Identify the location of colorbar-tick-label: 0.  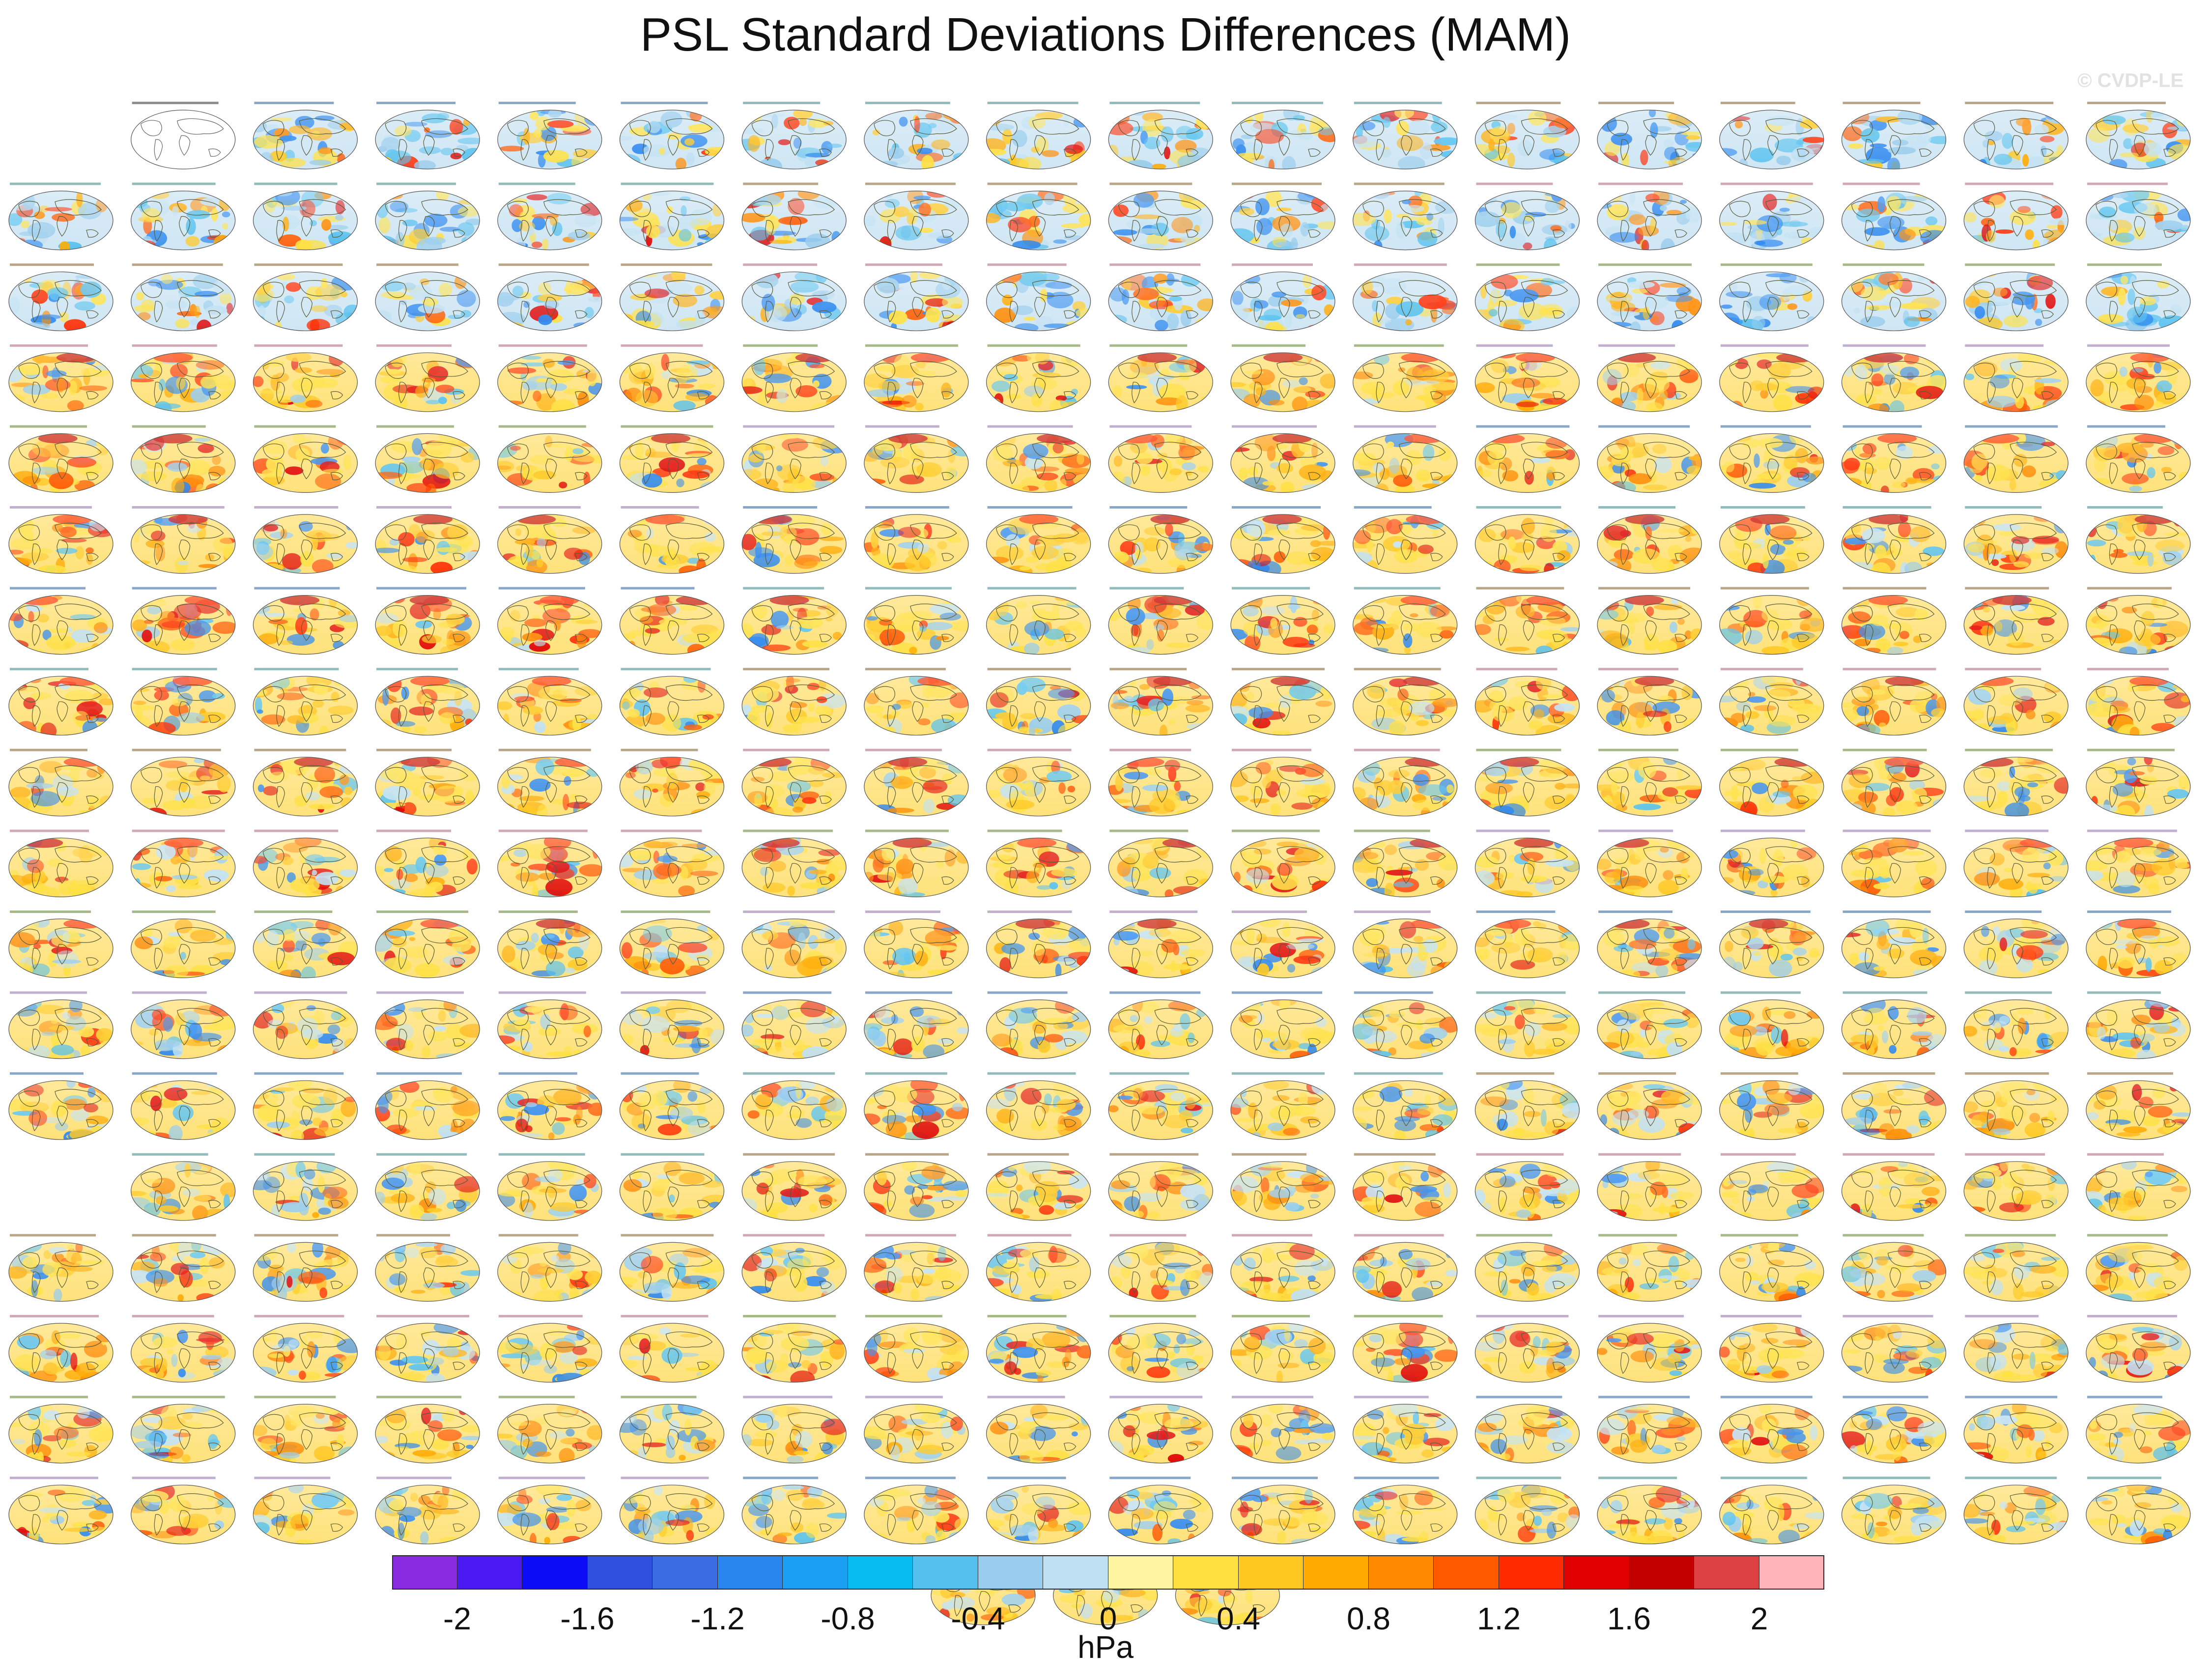
(1108, 1618).